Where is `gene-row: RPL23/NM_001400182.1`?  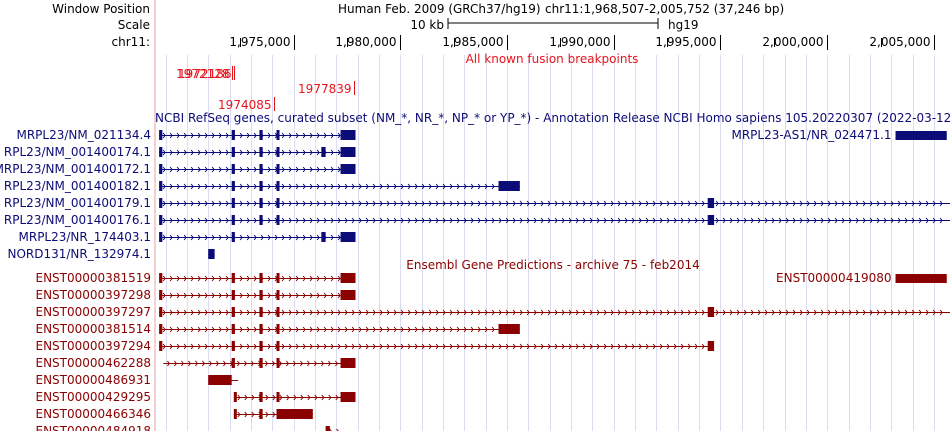 gene-row: RPL23/NM_001400182.1 is located at coordinates (262, 186).